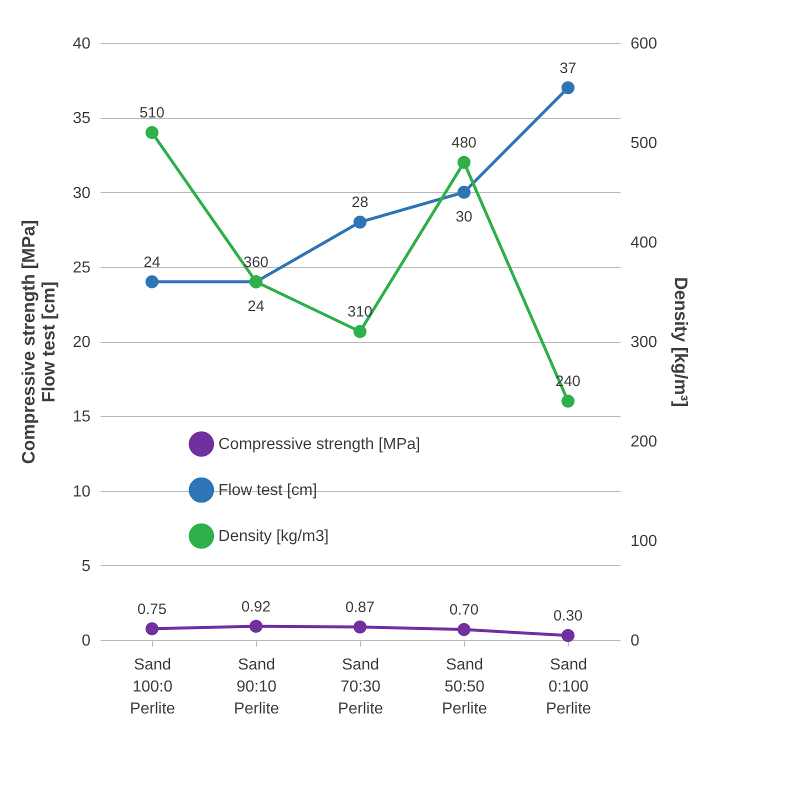 This screenshot has width=795, height=791. I want to click on y2-tick-label: 400, so click(644, 243).